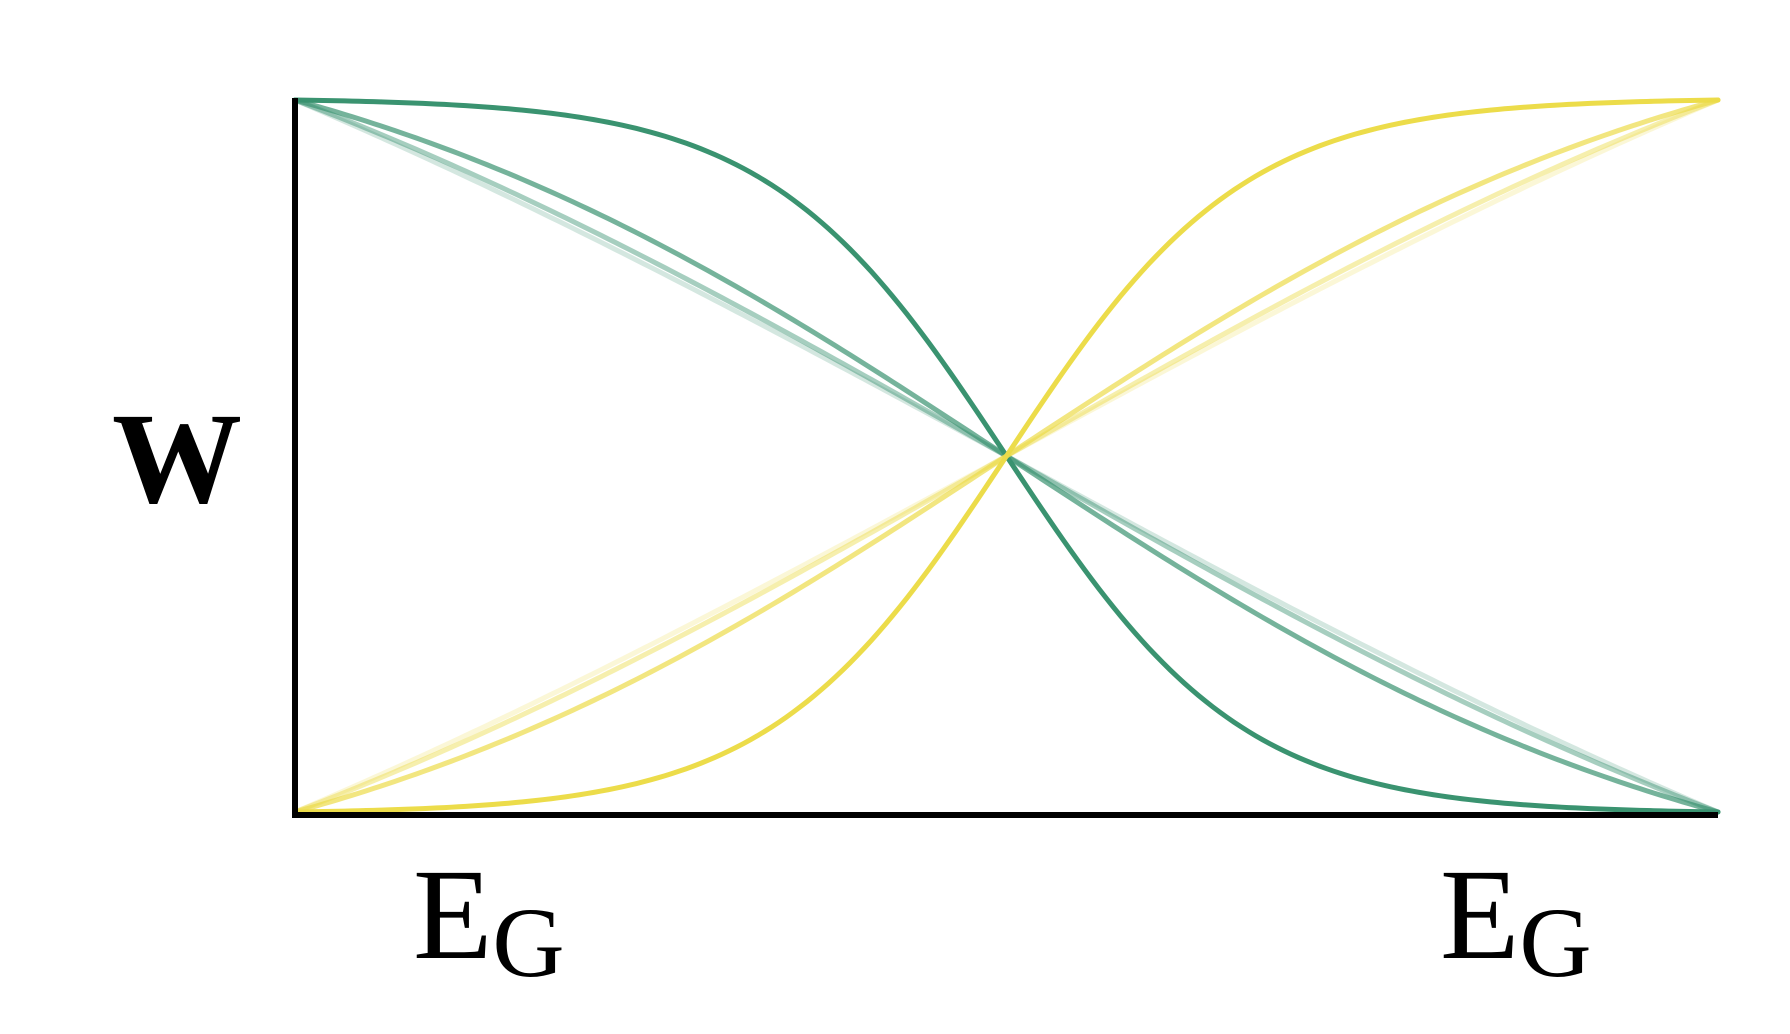 This screenshot has height=1034, width=1790. I want to click on x-tick-label-left: EG, so click(489, 920).